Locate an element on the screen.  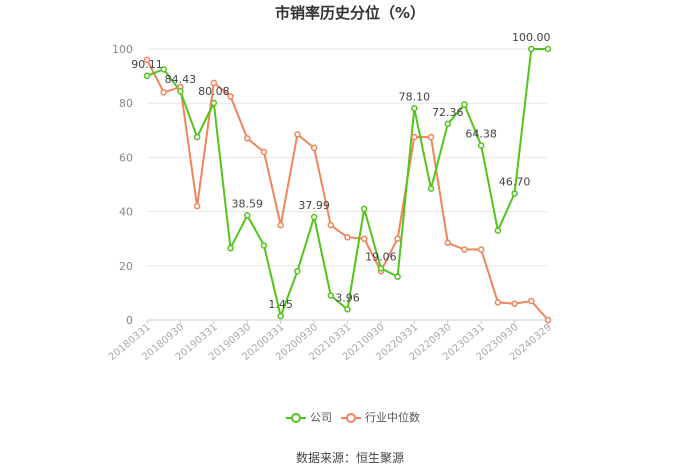
data-label: 100.00 is located at coordinates (531, 37).